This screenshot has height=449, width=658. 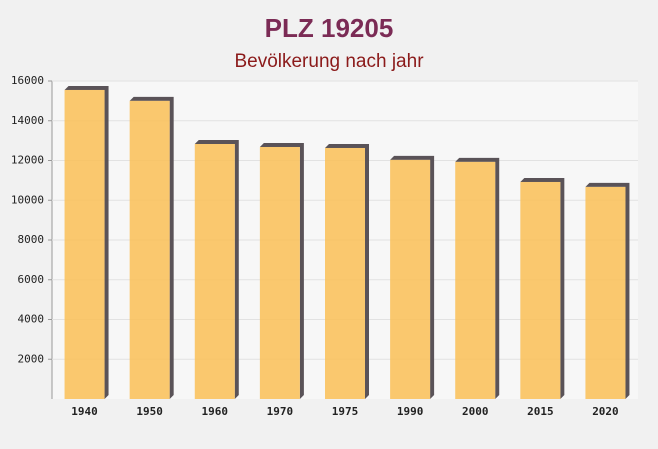 What do you see at coordinates (605, 411) in the screenshot?
I see `x-tick-label: 2020` at bounding box center [605, 411].